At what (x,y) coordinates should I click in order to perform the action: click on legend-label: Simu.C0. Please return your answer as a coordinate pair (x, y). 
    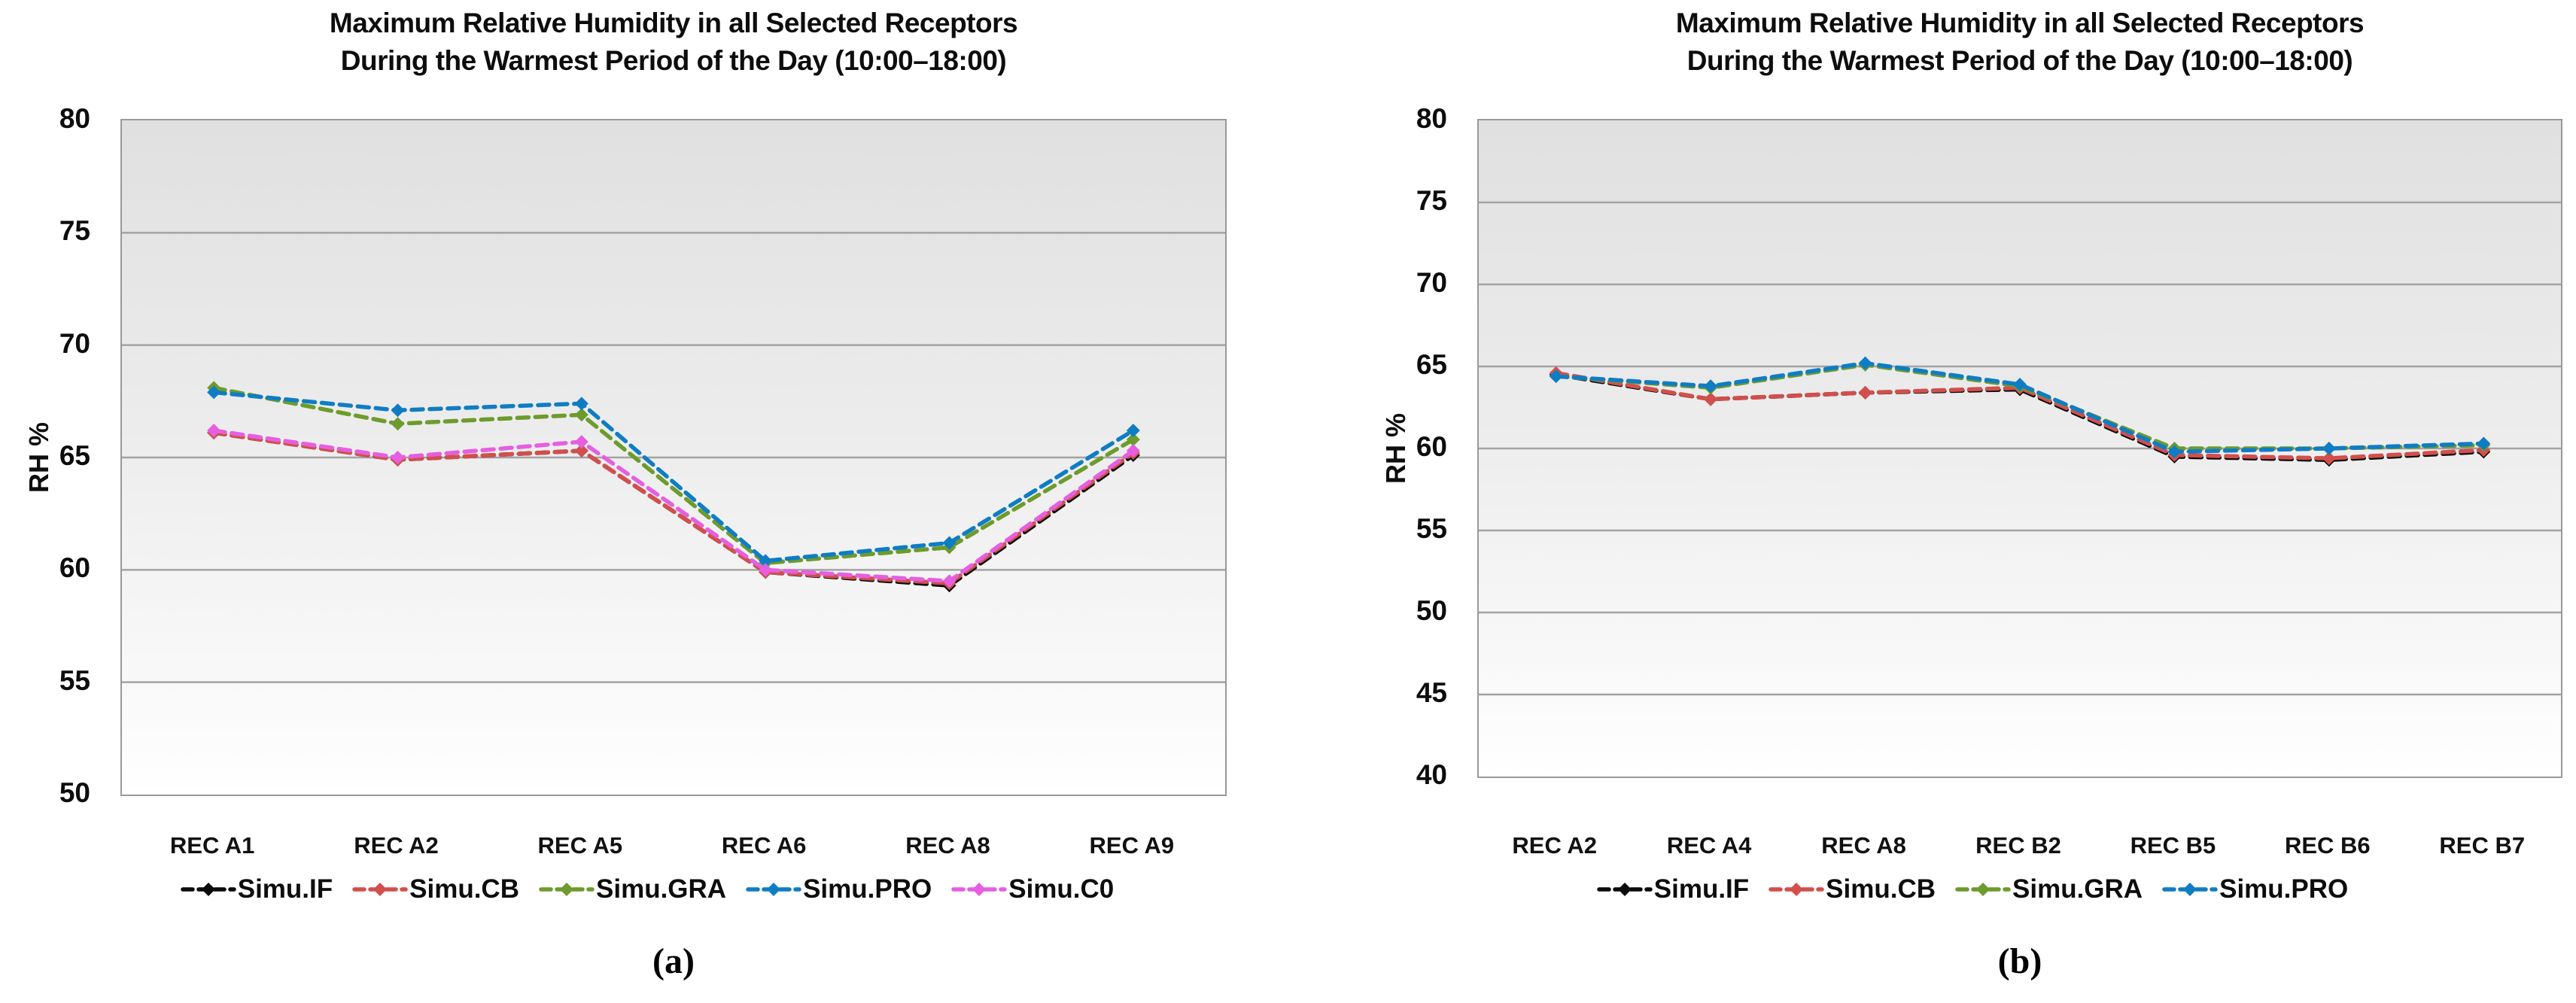
    Looking at the image, I should click on (1061, 889).